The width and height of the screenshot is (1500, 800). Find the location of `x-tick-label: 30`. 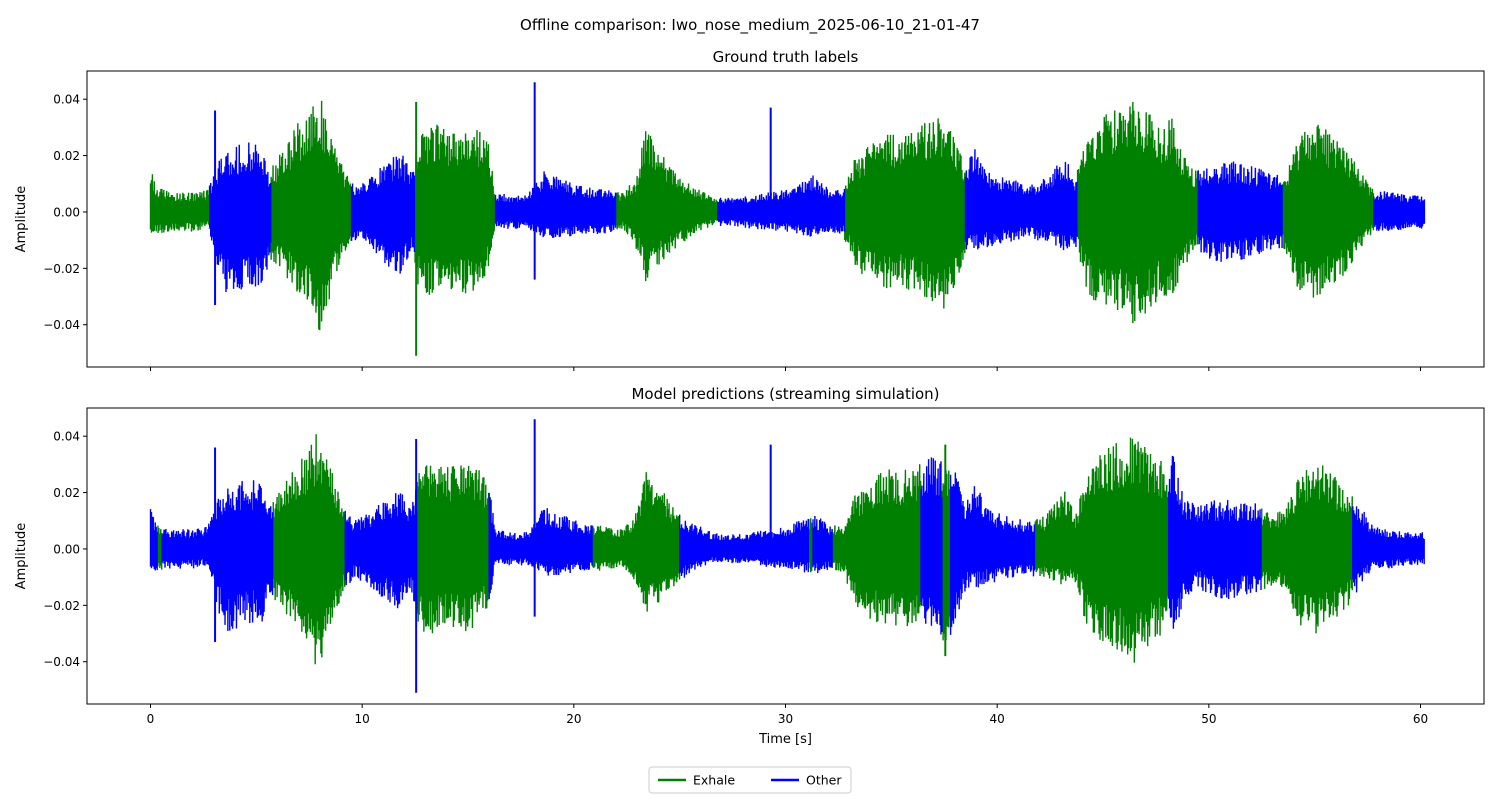

x-tick-label: 30 is located at coordinates (785, 719).